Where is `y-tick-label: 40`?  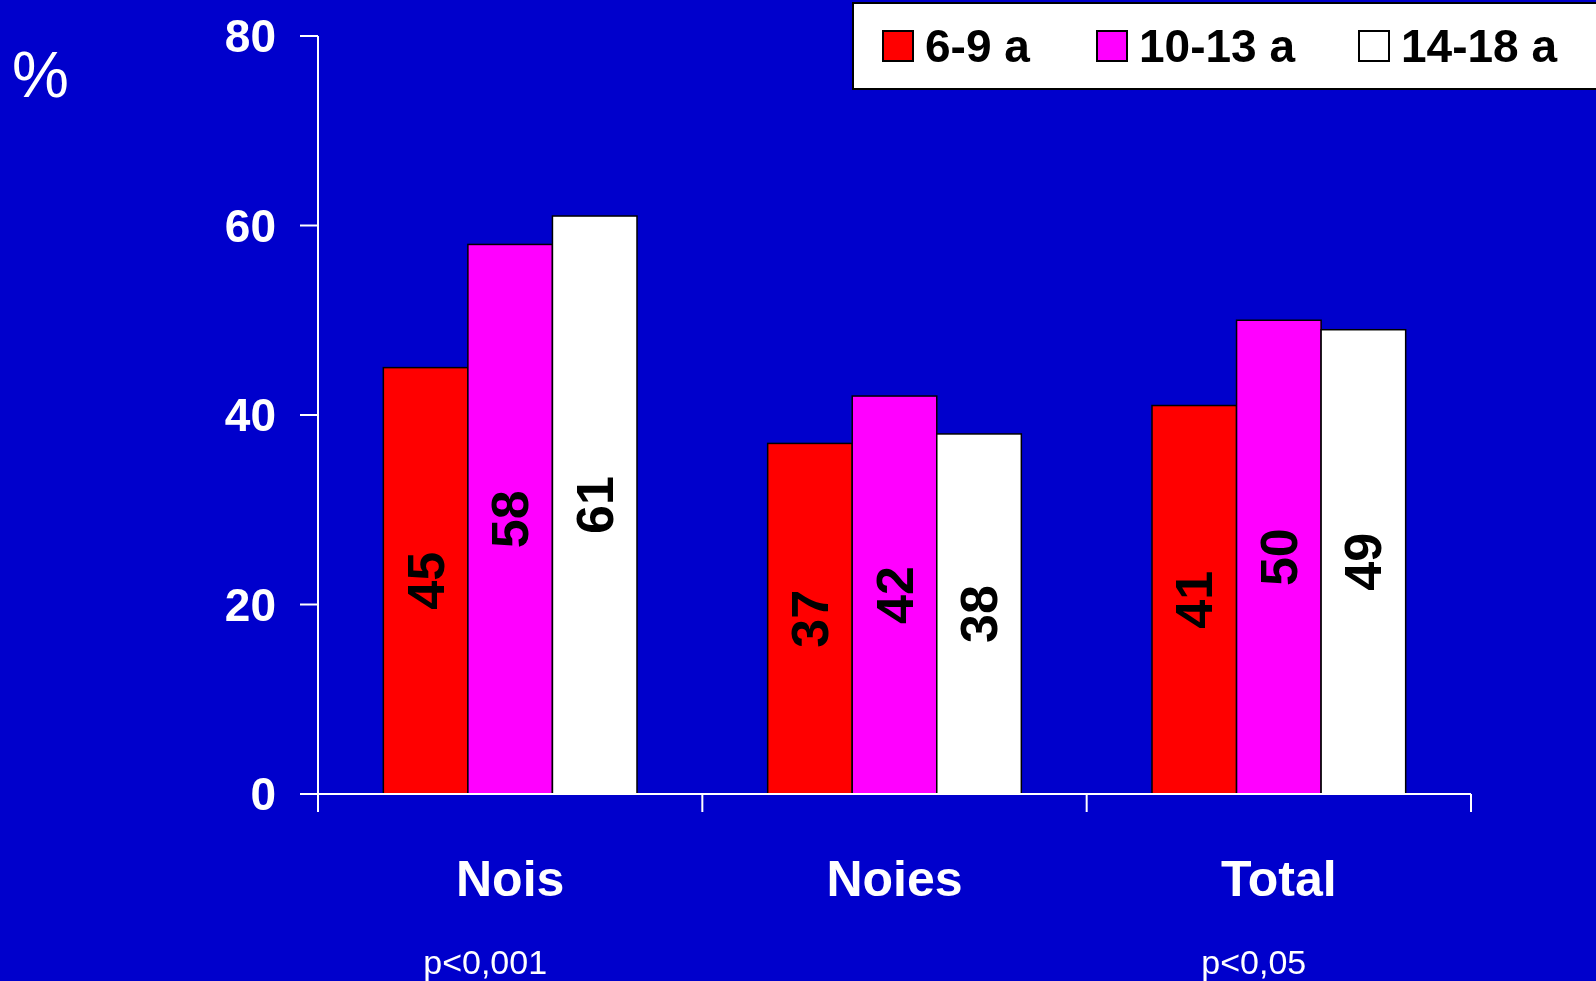 y-tick-label: 40 is located at coordinates (250, 415).